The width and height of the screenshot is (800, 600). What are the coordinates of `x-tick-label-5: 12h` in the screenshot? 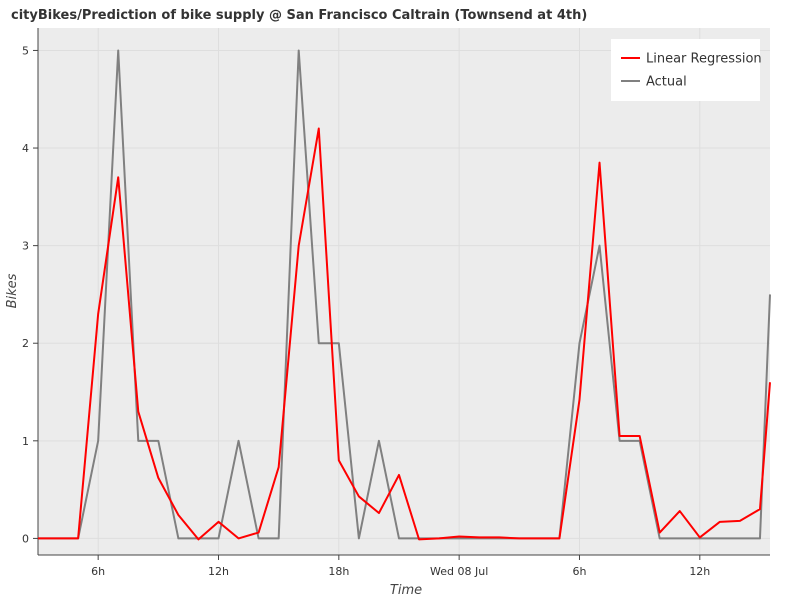 It's located at (699, 571).